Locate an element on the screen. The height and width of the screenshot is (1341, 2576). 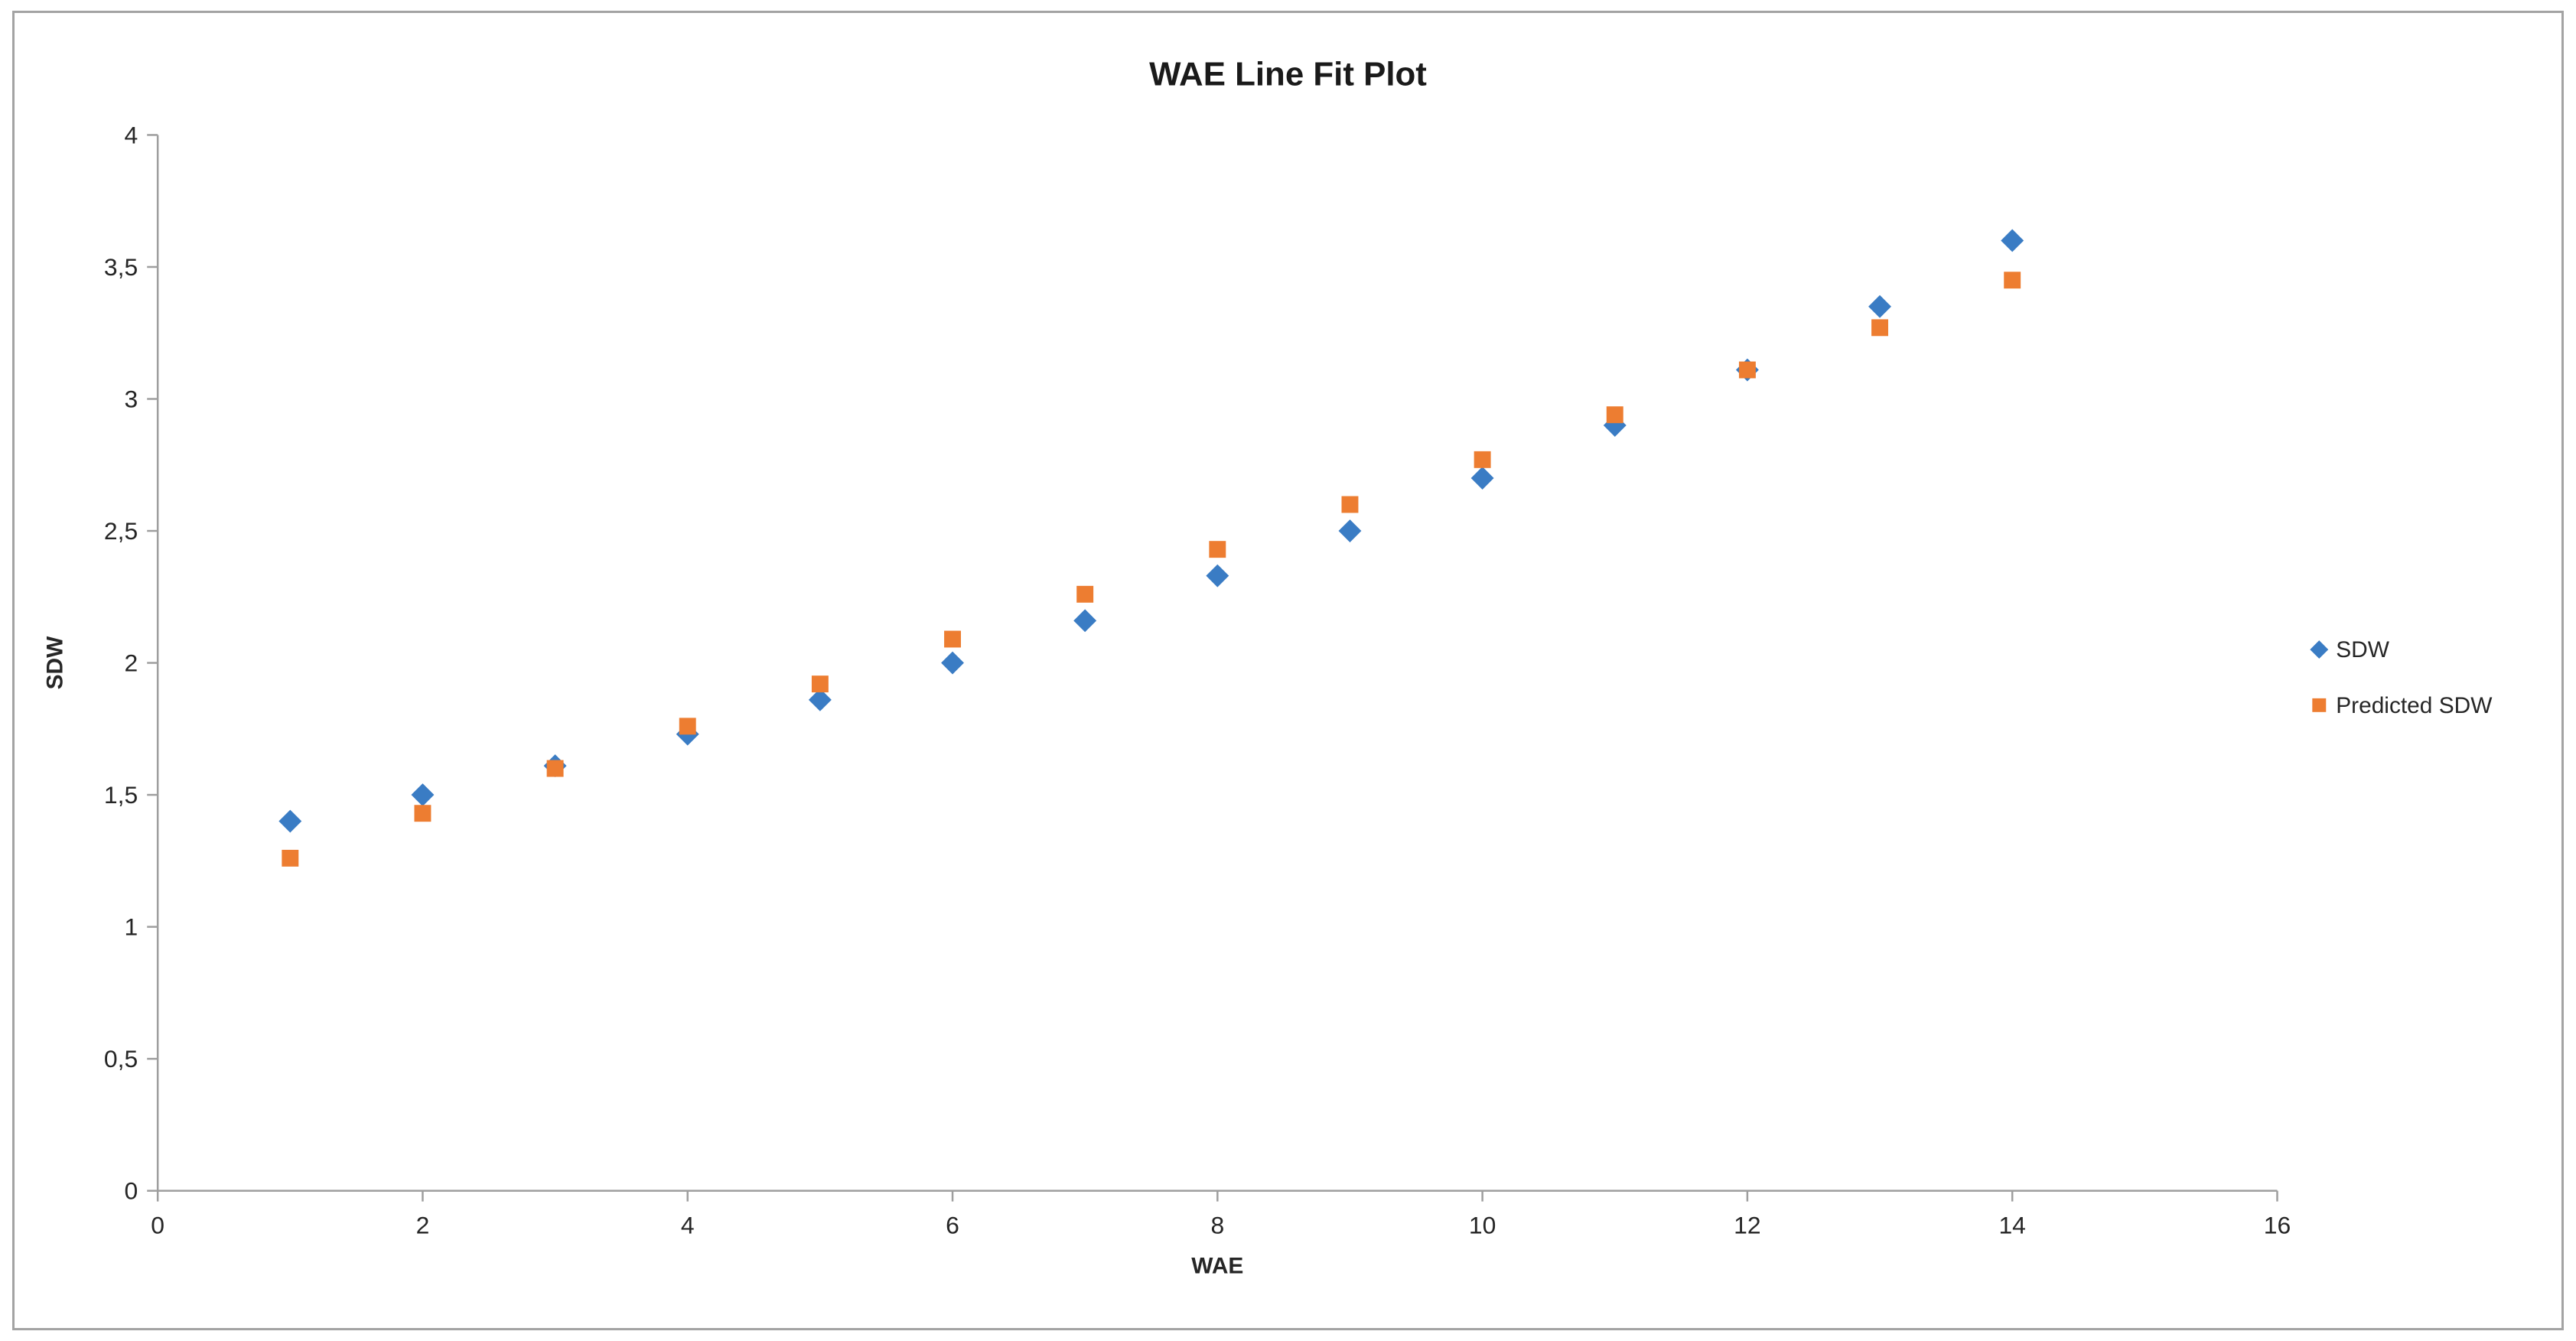
y-tick-label: 0,5 is located at coordinates (121, 1058).